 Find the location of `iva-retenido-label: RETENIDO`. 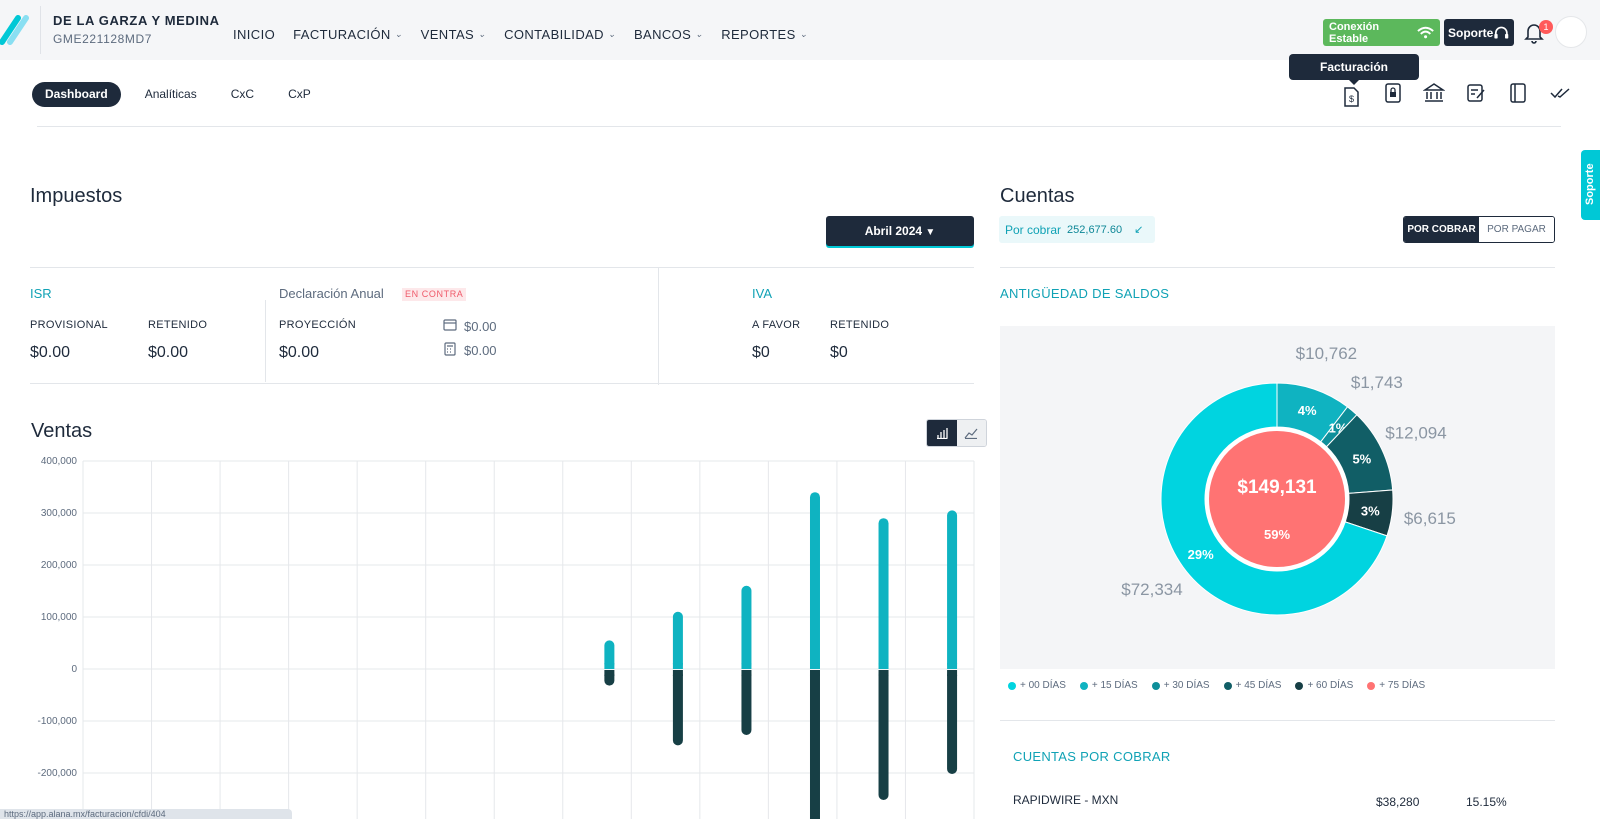

iva-retenido-label: RETENIDO is located at coordinates (860, 325).